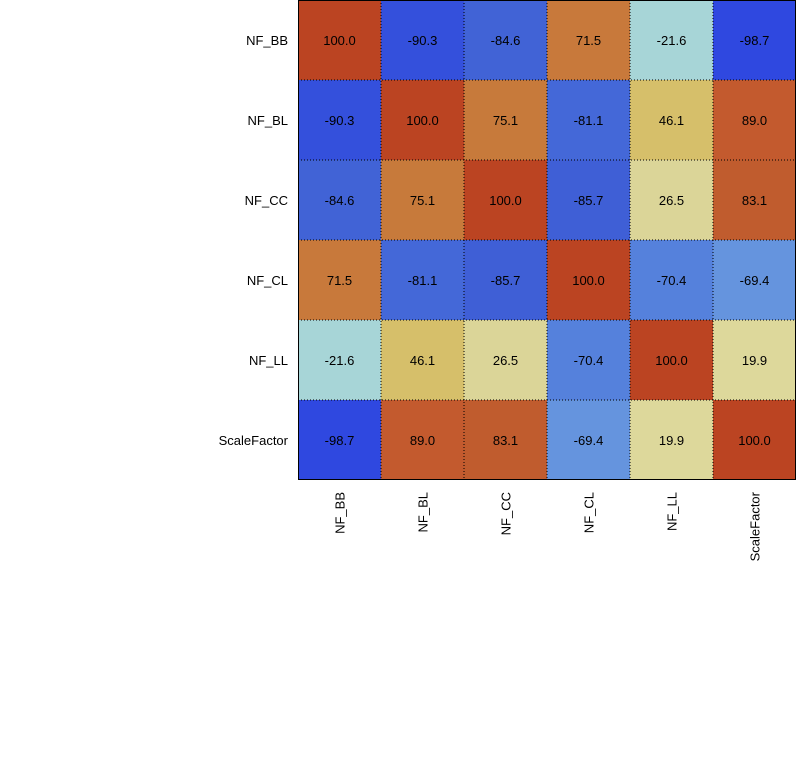  What do you see at coordinates (672, 511) in the screenshot?
I see `column-label: NF_LL` at bounding box center [672, 511].